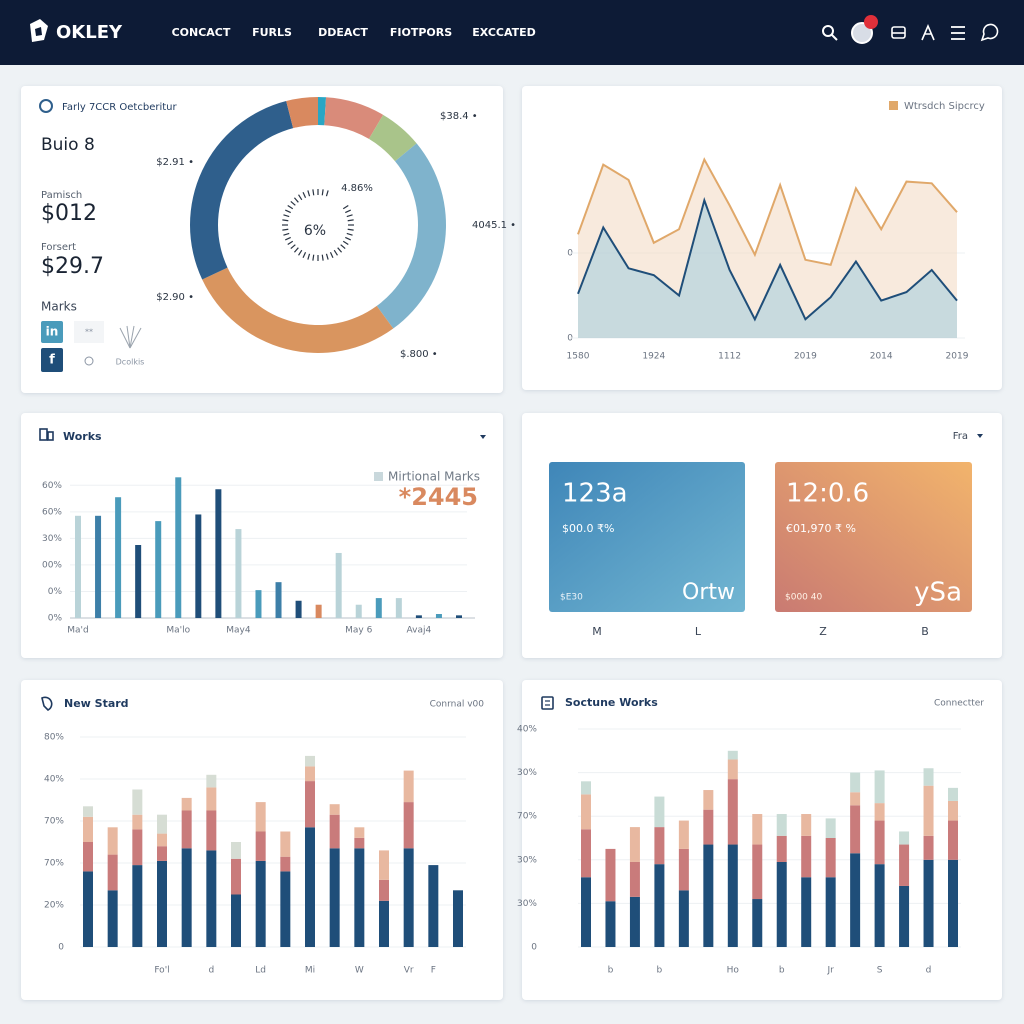 The width and height of the screenshot is (1024, 1024). I want to click on panel-title: Works, so click(82, 436).